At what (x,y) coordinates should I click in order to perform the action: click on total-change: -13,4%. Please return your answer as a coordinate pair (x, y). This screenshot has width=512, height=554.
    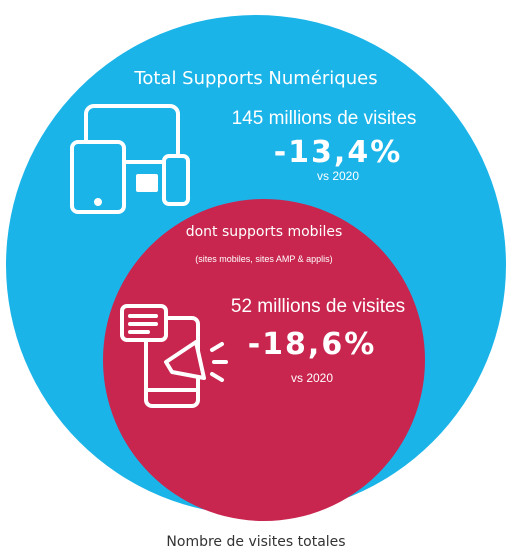
    Looking at the image, I should click on (338, 152).